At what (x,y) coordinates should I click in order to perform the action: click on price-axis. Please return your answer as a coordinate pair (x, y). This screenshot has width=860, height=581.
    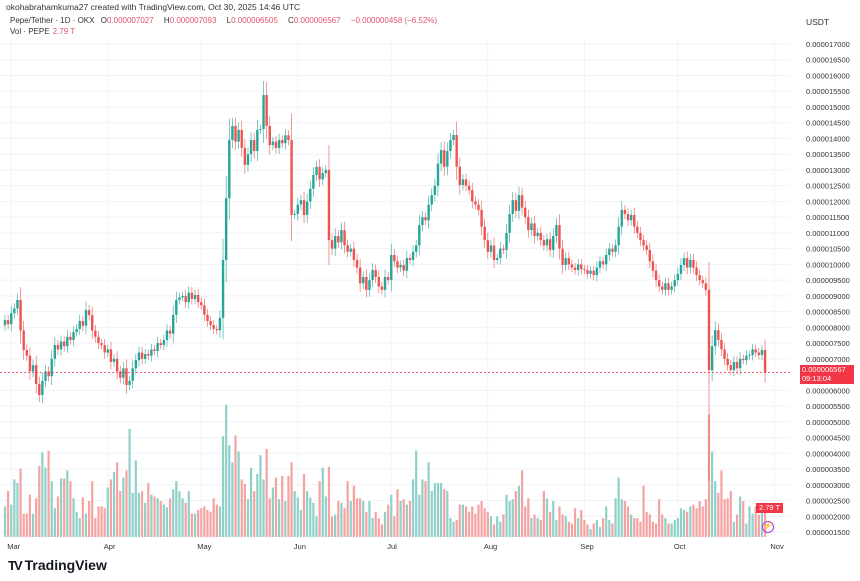
    Looking at the image, I should click on (825, 270).